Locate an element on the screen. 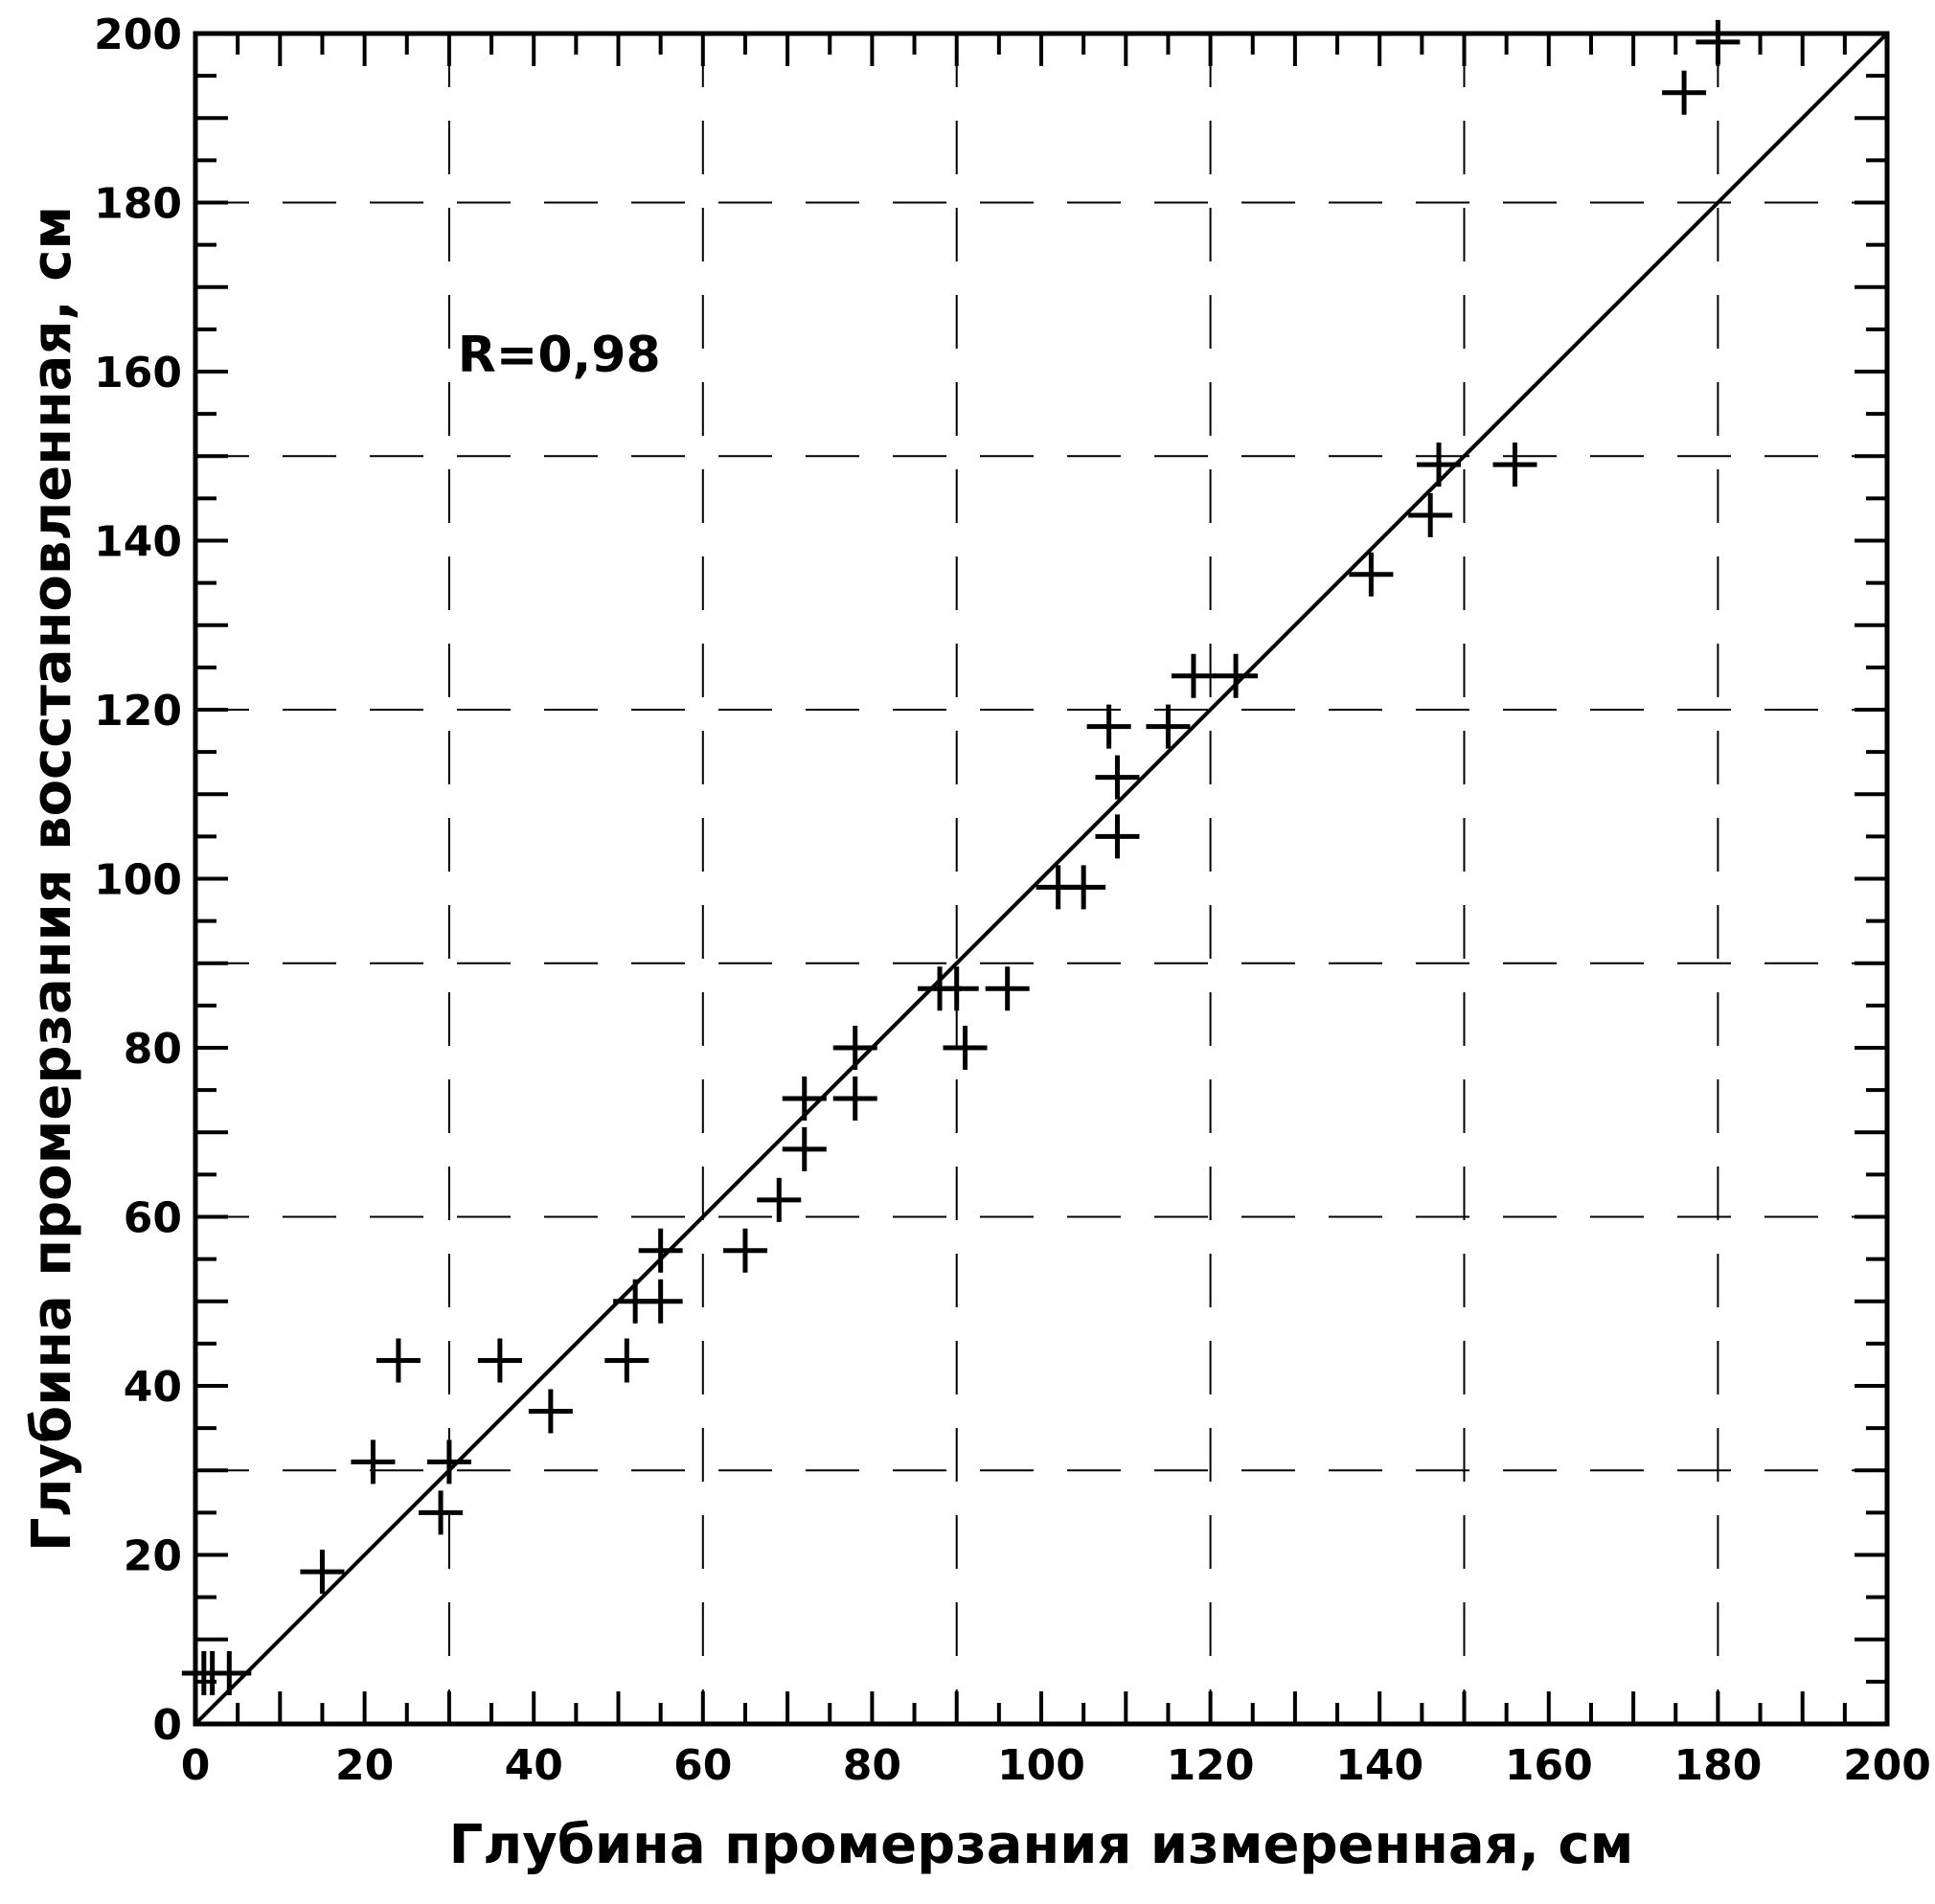 The width and height of the screenshot is (1935, 1904). x-tick-label: 120 is located at coordinates (1211, 1765).